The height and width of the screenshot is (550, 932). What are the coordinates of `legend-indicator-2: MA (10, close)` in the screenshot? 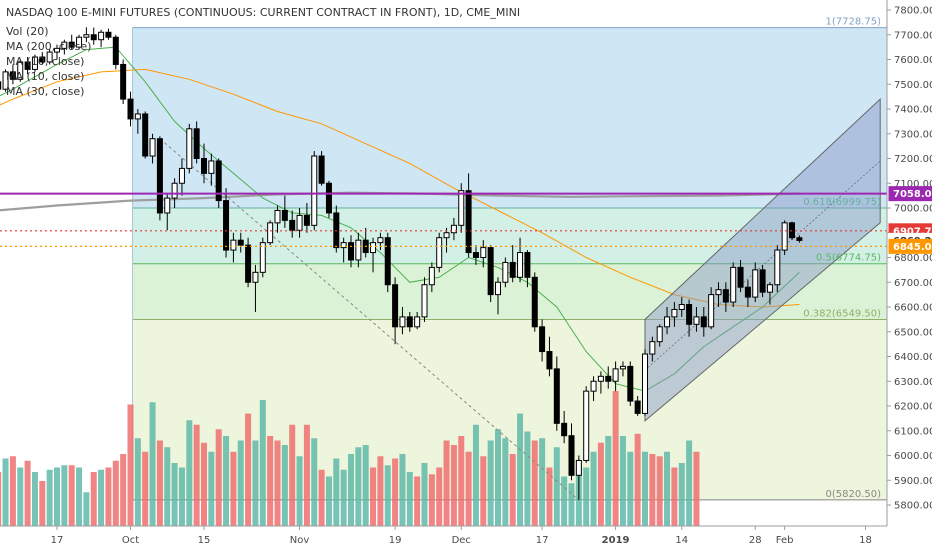 It's located at (45, 61).